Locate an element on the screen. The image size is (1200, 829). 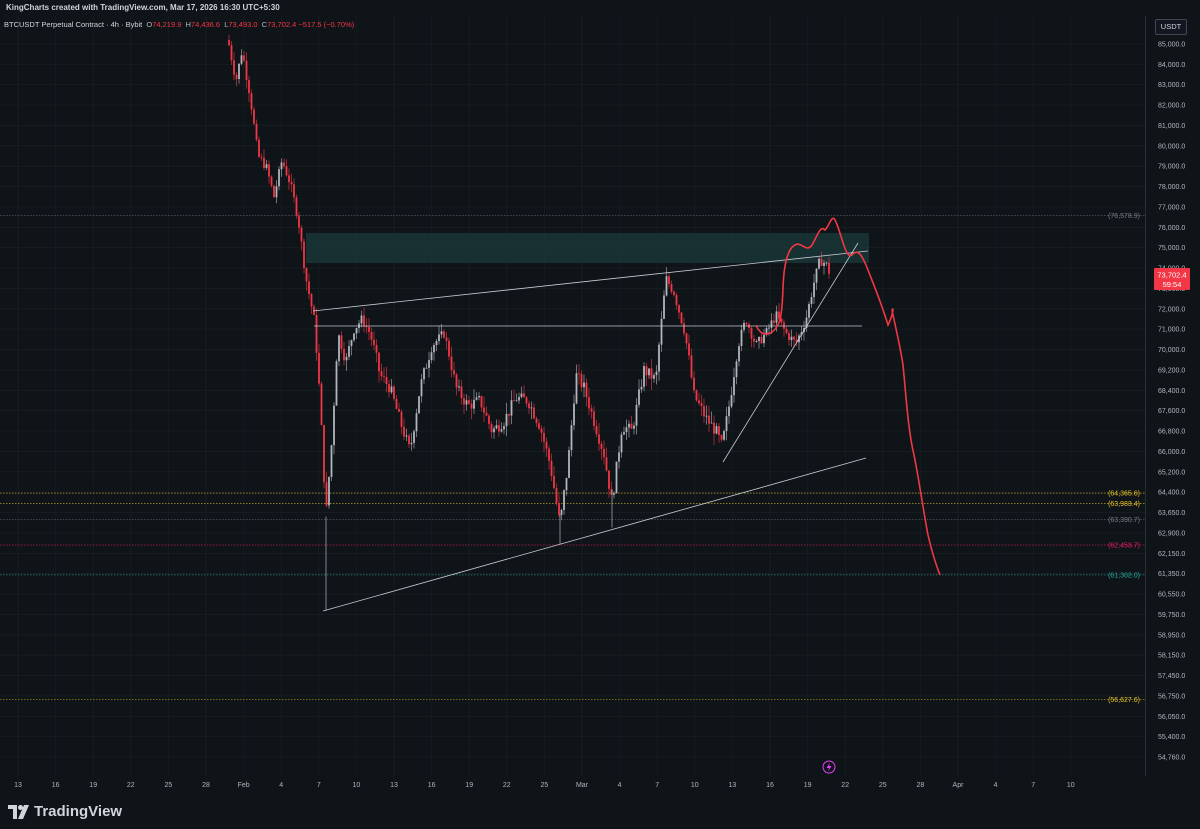
level-label: (63,983.4) is located at coordinates (1124, 504).